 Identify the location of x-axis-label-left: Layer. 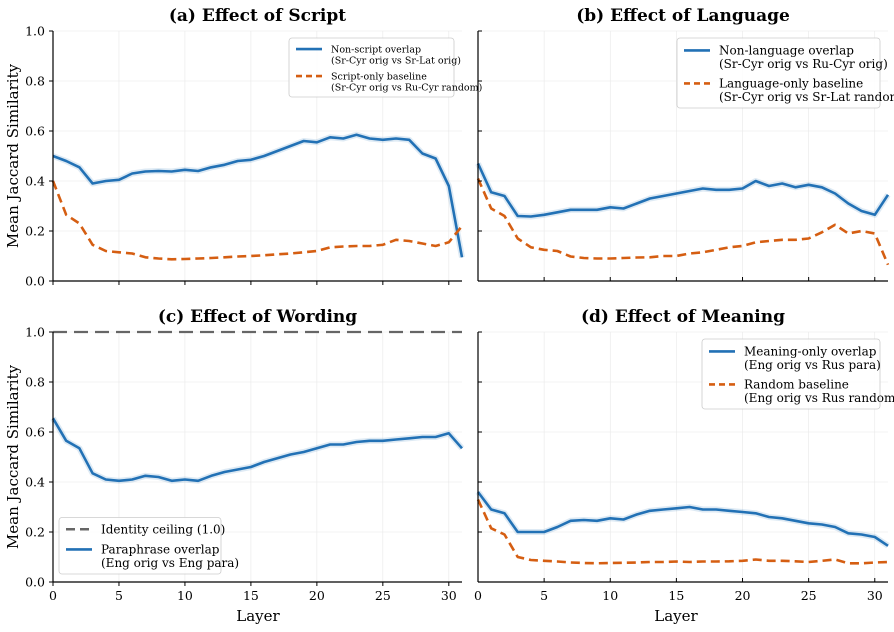
(258, 616).